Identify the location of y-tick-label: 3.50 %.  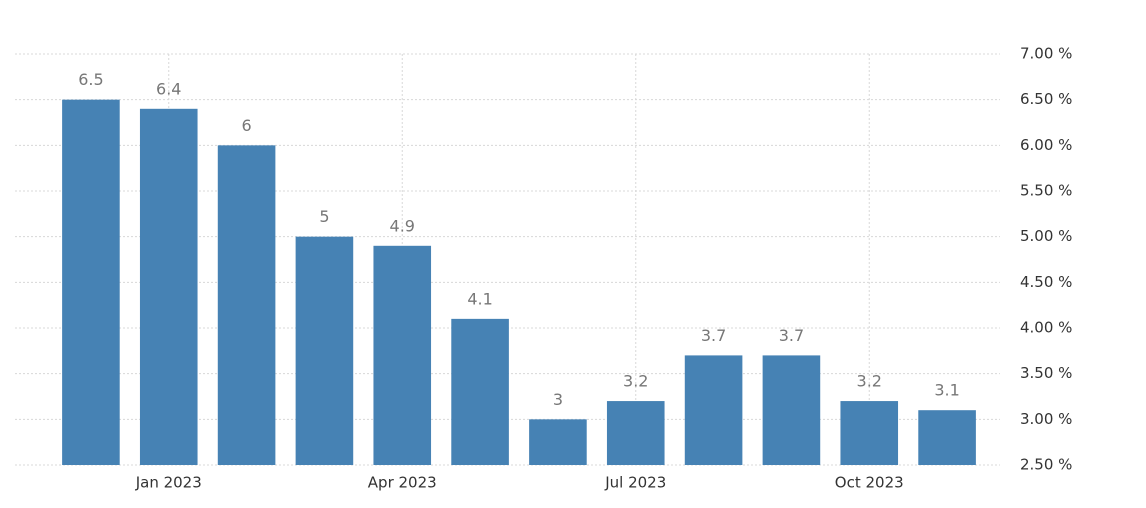
(1046, 373).